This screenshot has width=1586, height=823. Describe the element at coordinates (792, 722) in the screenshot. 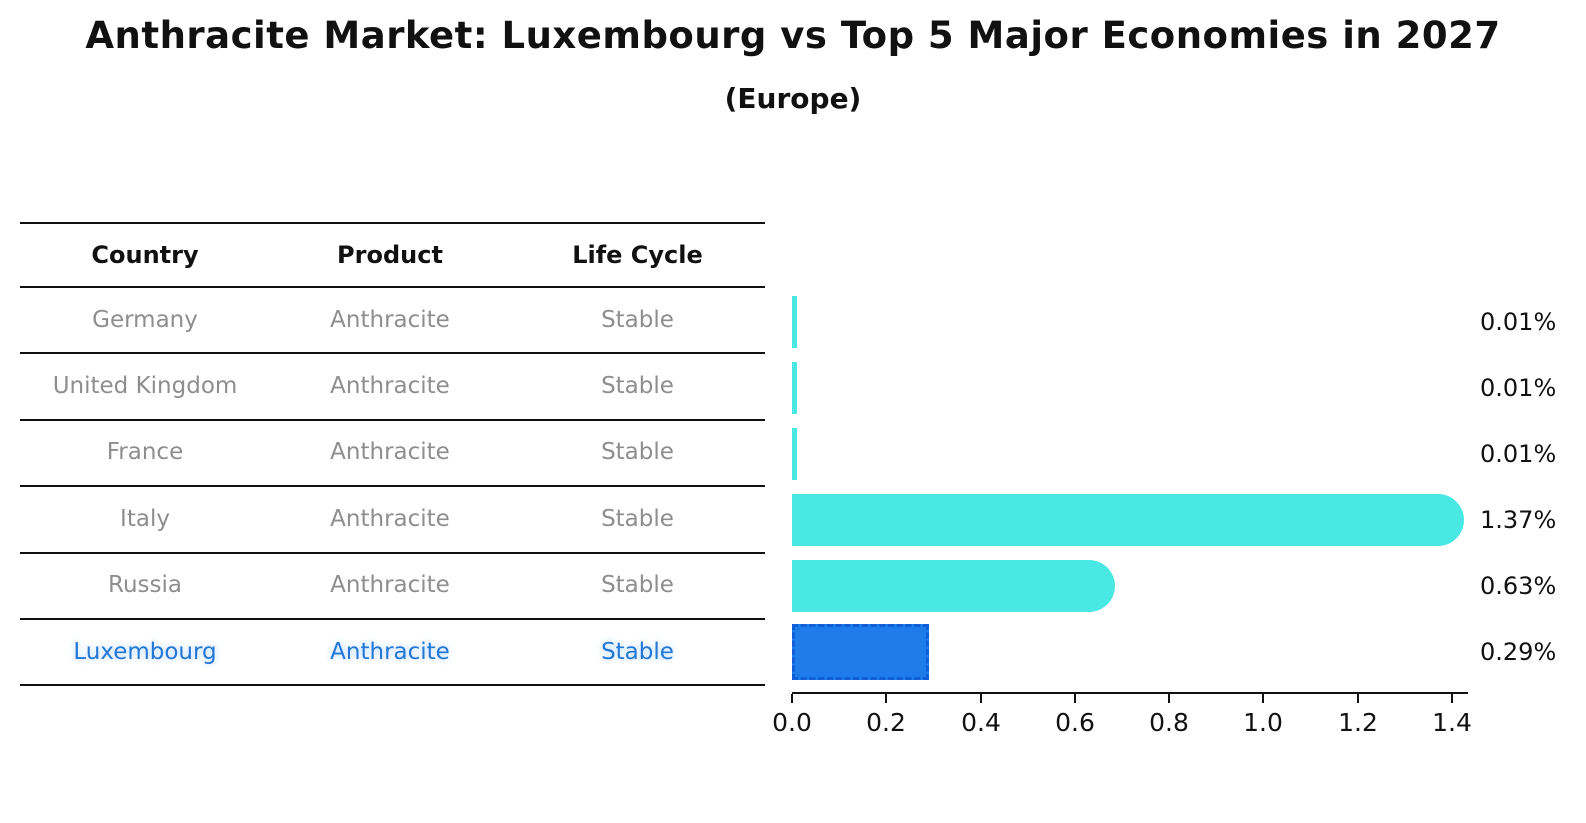

I see `x-tick-label: 0.0` at that location.